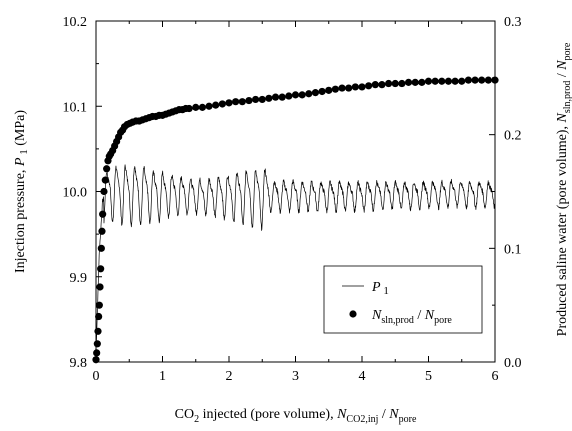 Image resolution: width=572 pixels, height=431 pixels. What do you see at coordinates (428, 376) in the screenshot?
I see `x-tick-label: 5` at bounding box center [428, 376].